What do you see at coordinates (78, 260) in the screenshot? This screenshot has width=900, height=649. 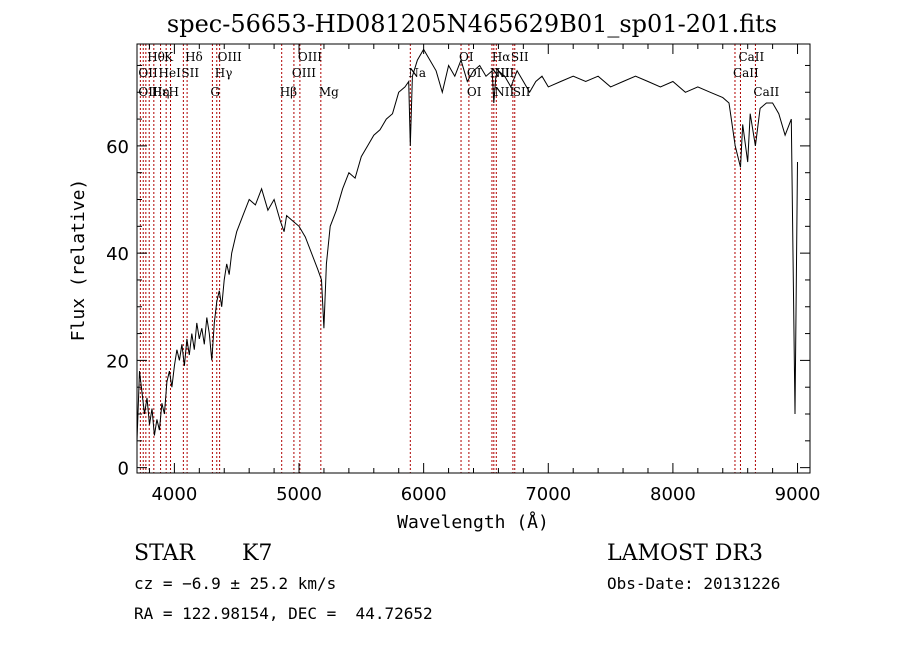 I see `y-axis-label: Flux (relative)` at bounding box center [78, 260].